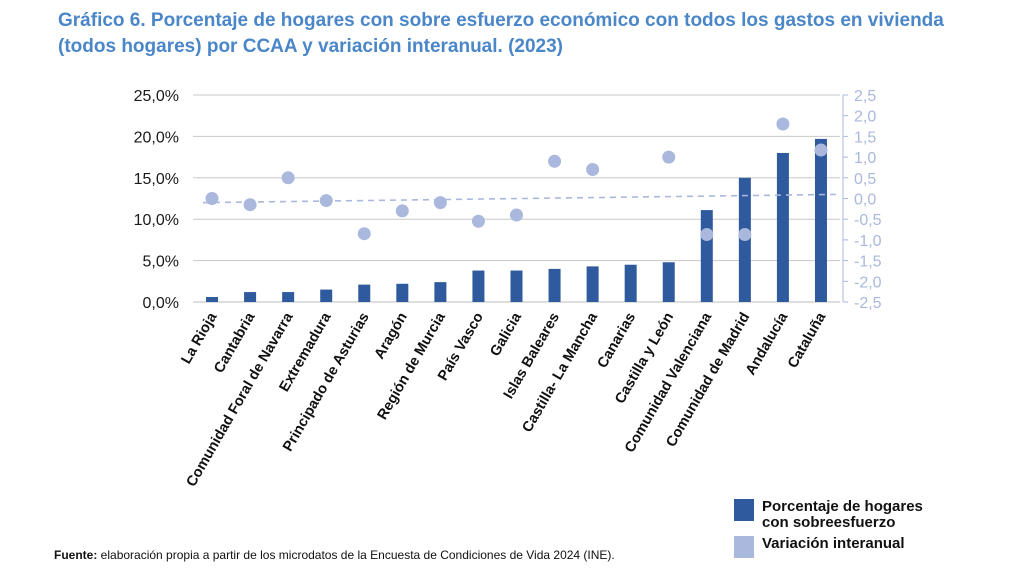  Describe the element at coordinates (865, 158) in the screenshot. I see `y-right-tick-label: 1,0` at that location.